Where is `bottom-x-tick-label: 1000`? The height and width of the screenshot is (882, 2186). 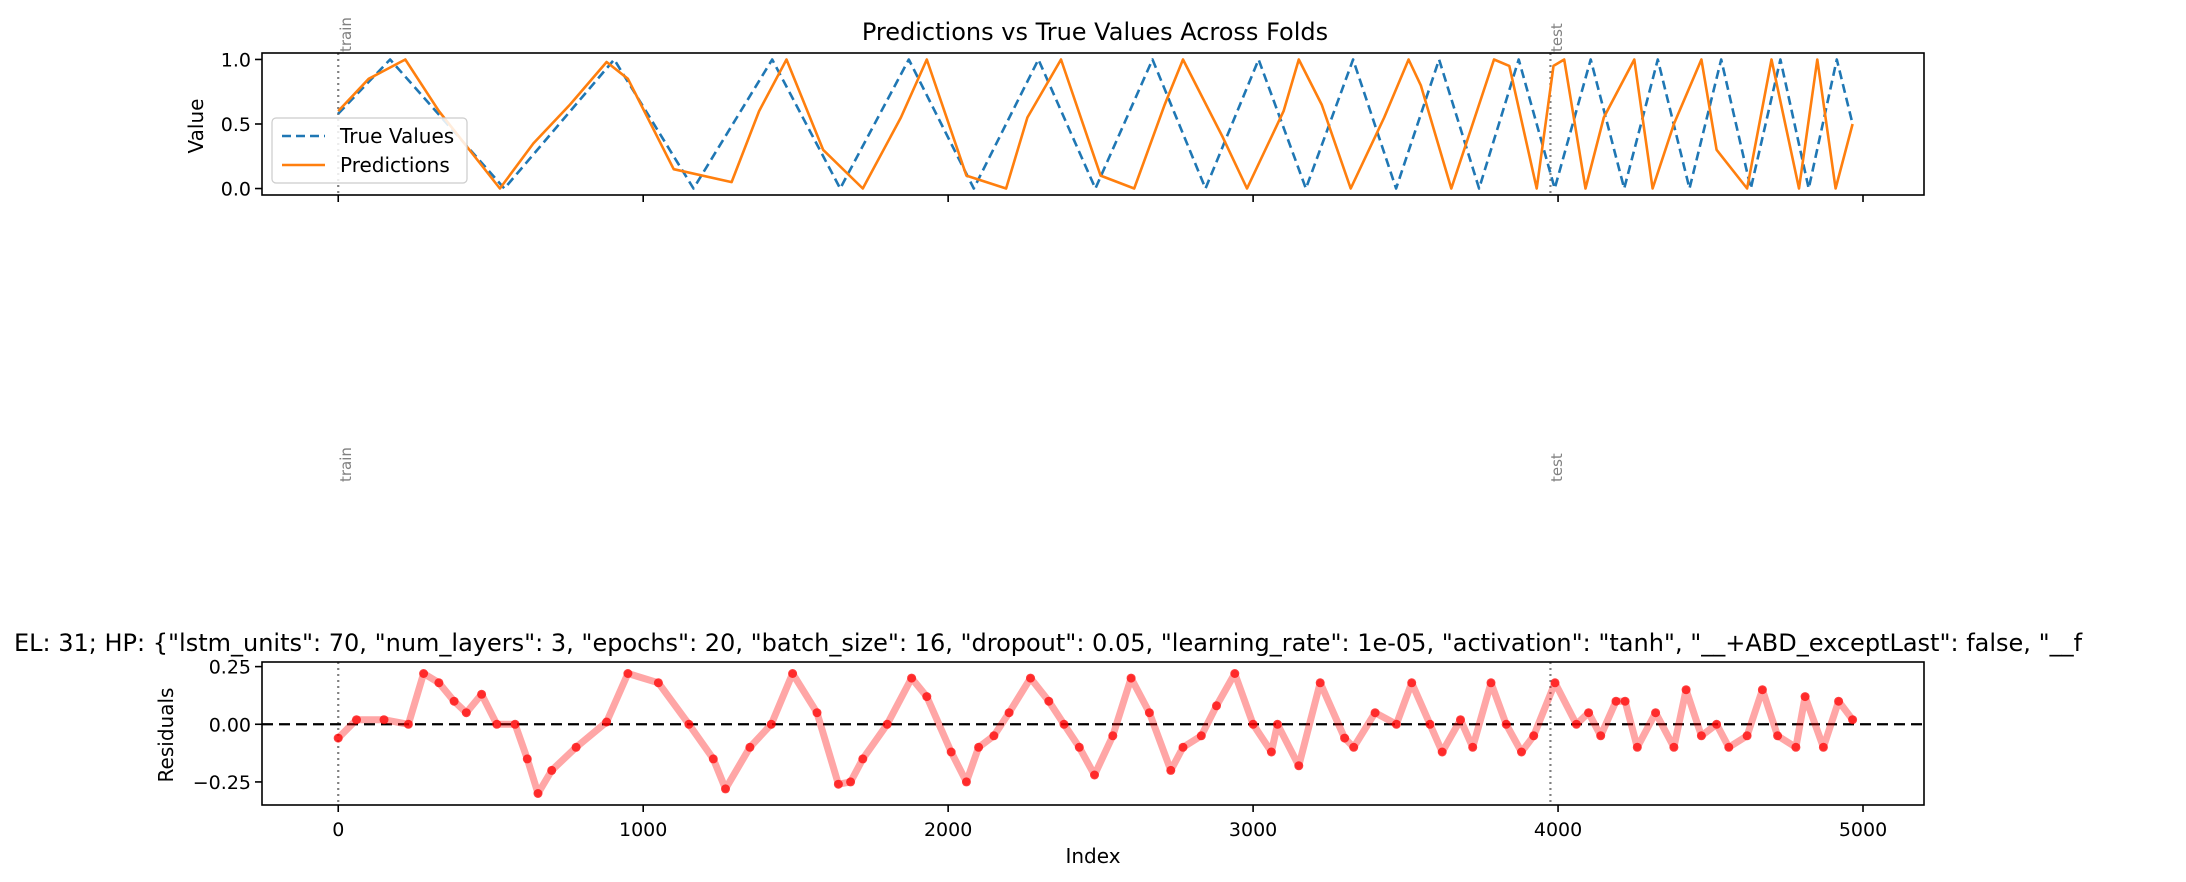 bottom-x-tick-label: 1000 is located at coordinates (643, 830).